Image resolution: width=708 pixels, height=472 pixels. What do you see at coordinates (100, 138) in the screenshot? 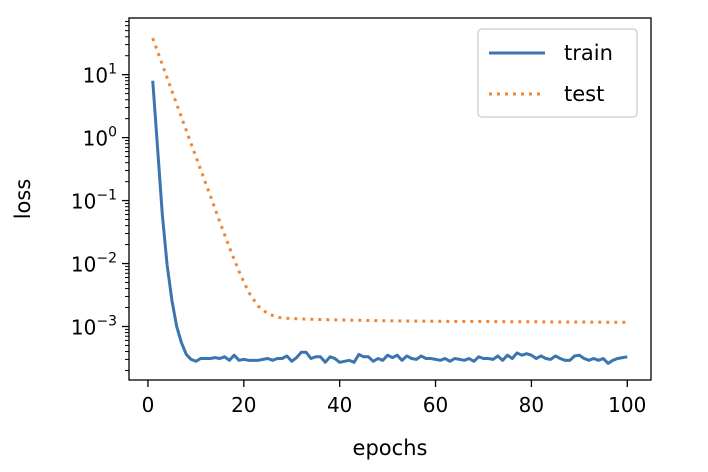
I see `y-tick-label: 10⁰` at bounding box center [100, 138].